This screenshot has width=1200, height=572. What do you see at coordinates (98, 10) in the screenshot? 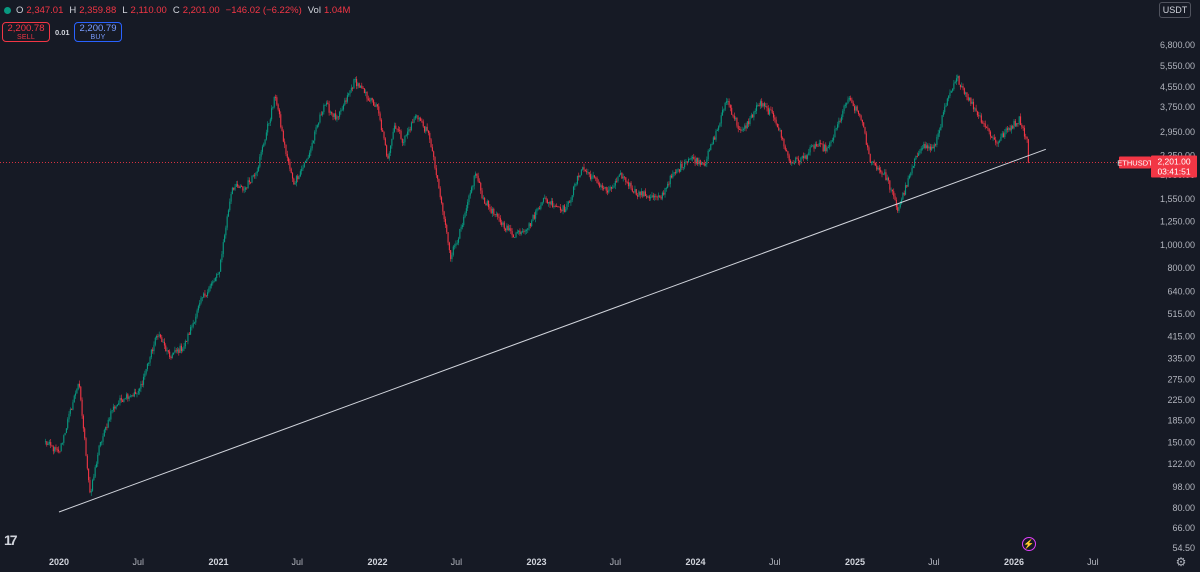
I see `high-value: 2,359.88` at bounding box center [98, 10].